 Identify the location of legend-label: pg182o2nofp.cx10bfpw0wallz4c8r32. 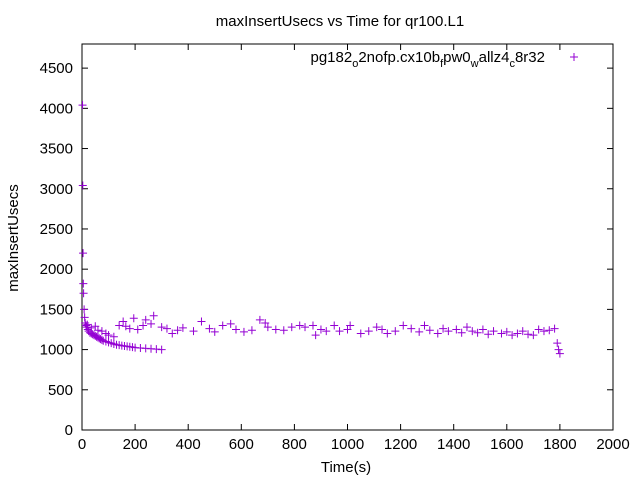
(427, 59).